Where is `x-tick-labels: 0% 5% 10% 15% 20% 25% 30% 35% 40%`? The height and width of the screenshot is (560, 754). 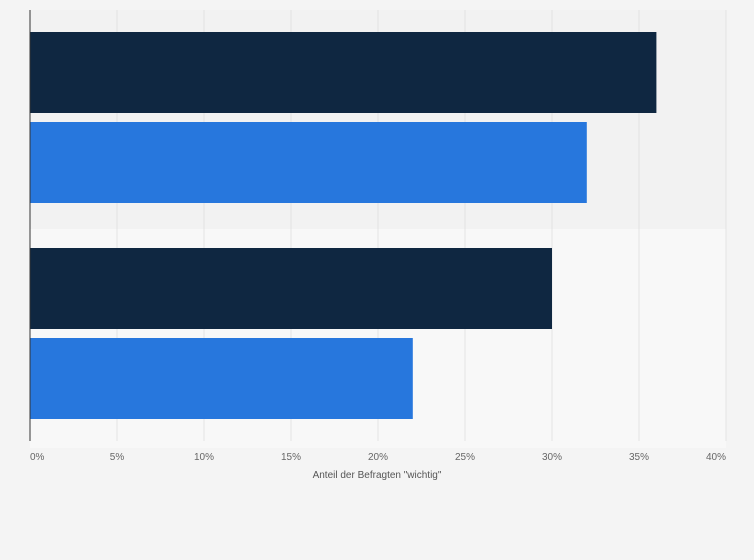
x-tick-labels: 0% 5% 10% 15% 20% 25% 30% 35% 40% is located at coordinates (378, 457).